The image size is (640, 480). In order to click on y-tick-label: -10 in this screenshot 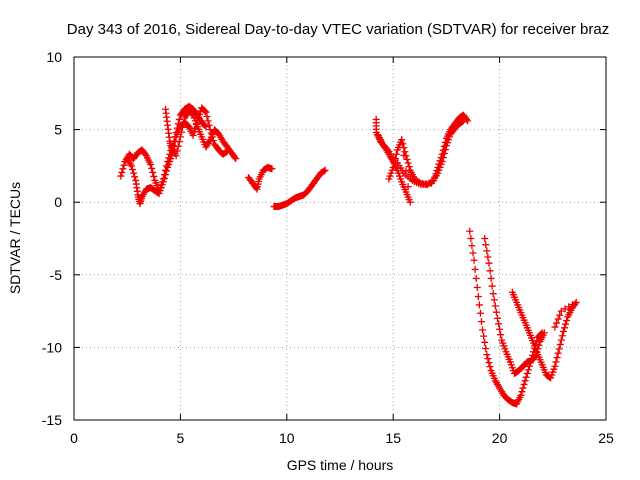, I will do `click(52, 347)`.